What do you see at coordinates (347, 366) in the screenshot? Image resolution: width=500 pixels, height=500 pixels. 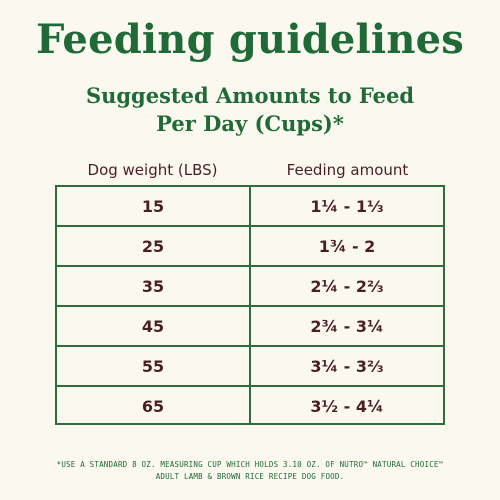 I see `amount-cell: 3¼ - 3⅔` at bounding box center [347, 366].